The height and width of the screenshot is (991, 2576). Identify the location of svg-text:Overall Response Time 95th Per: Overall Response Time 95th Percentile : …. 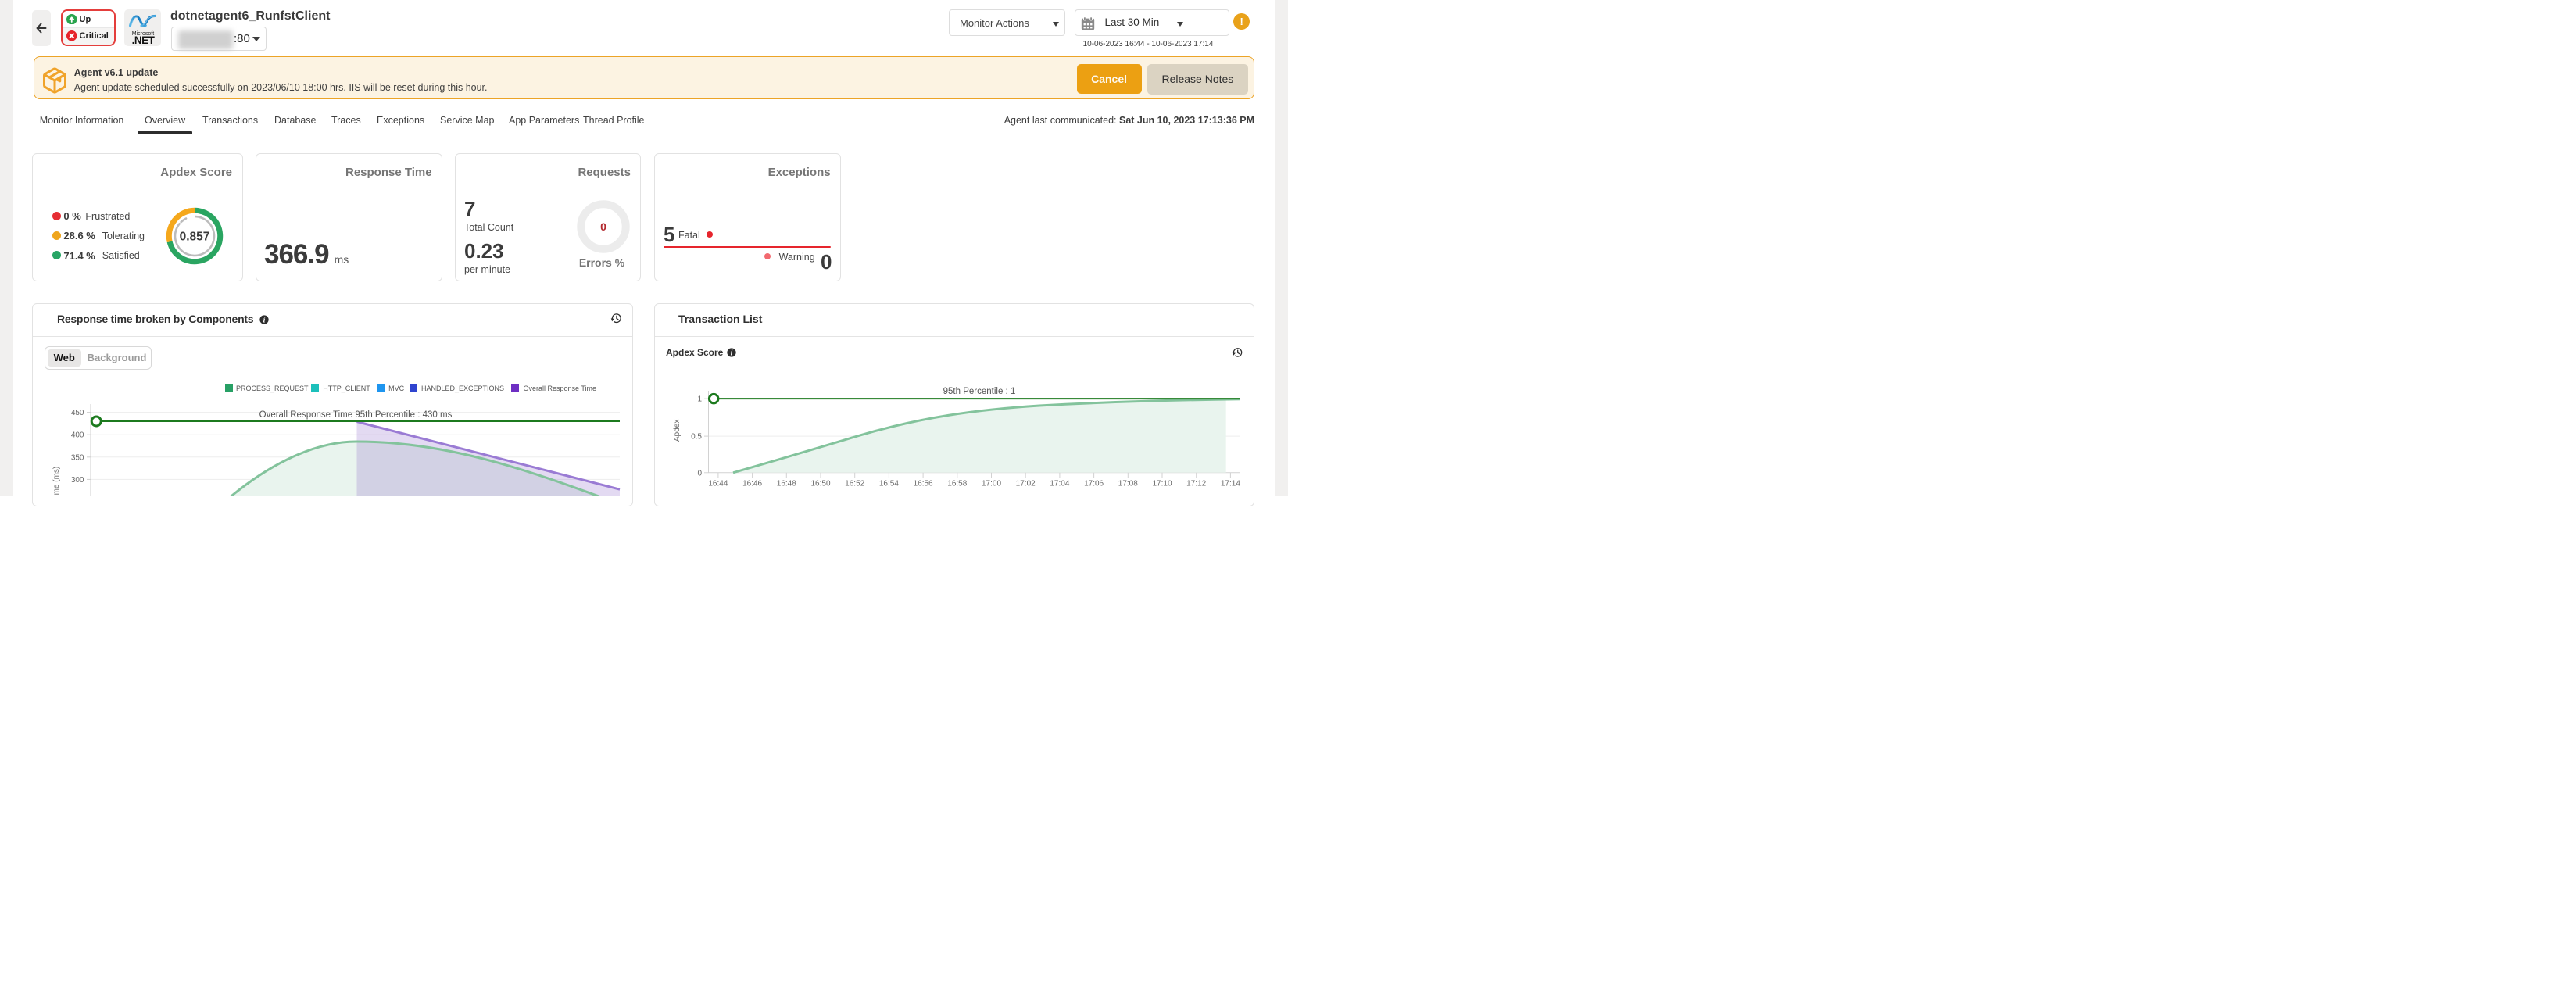
(356, 415).